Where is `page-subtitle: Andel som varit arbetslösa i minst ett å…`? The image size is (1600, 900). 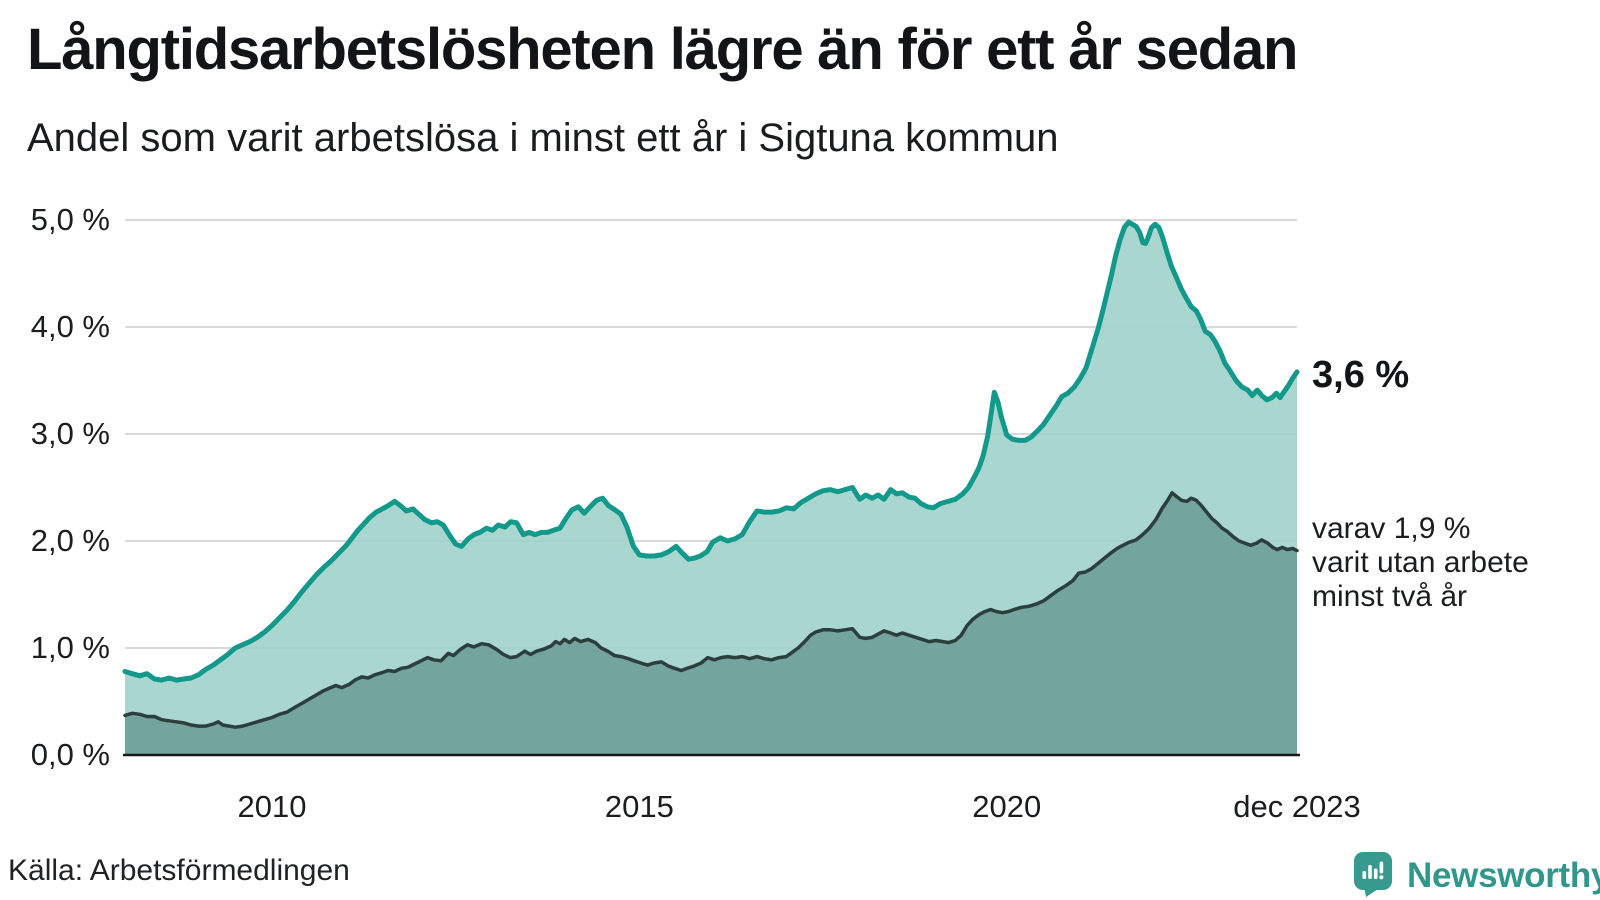
page-subtitle: Andel som varit arbetslösa i minst ett å… is located at coordinates (543, 138).